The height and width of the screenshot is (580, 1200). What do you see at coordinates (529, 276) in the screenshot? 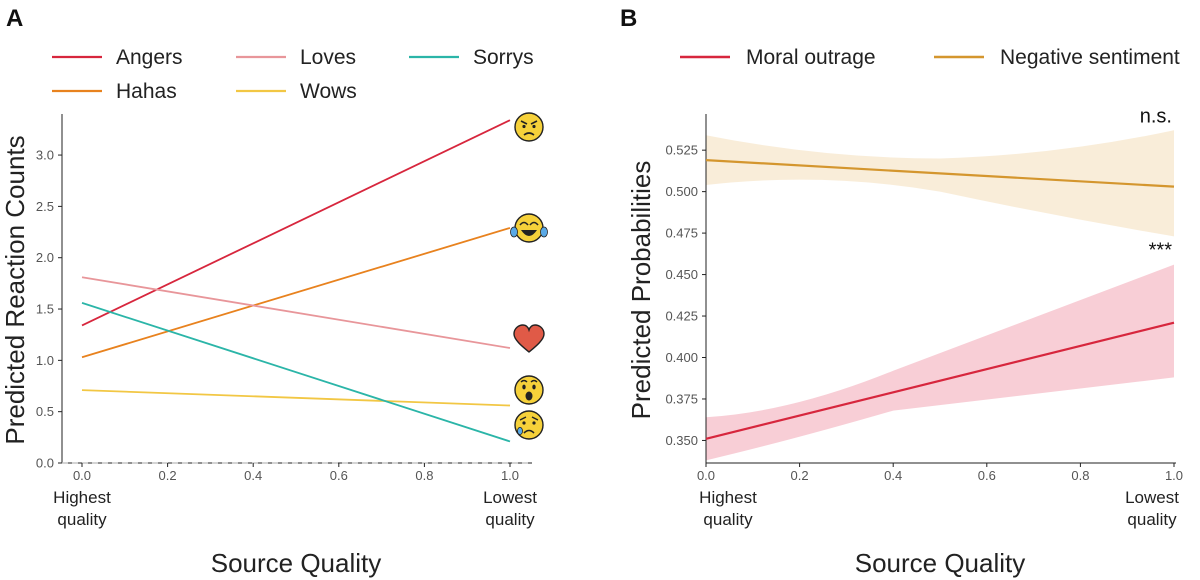
I see `panel-a-reaction-icons` at bounding box center [529, 276].